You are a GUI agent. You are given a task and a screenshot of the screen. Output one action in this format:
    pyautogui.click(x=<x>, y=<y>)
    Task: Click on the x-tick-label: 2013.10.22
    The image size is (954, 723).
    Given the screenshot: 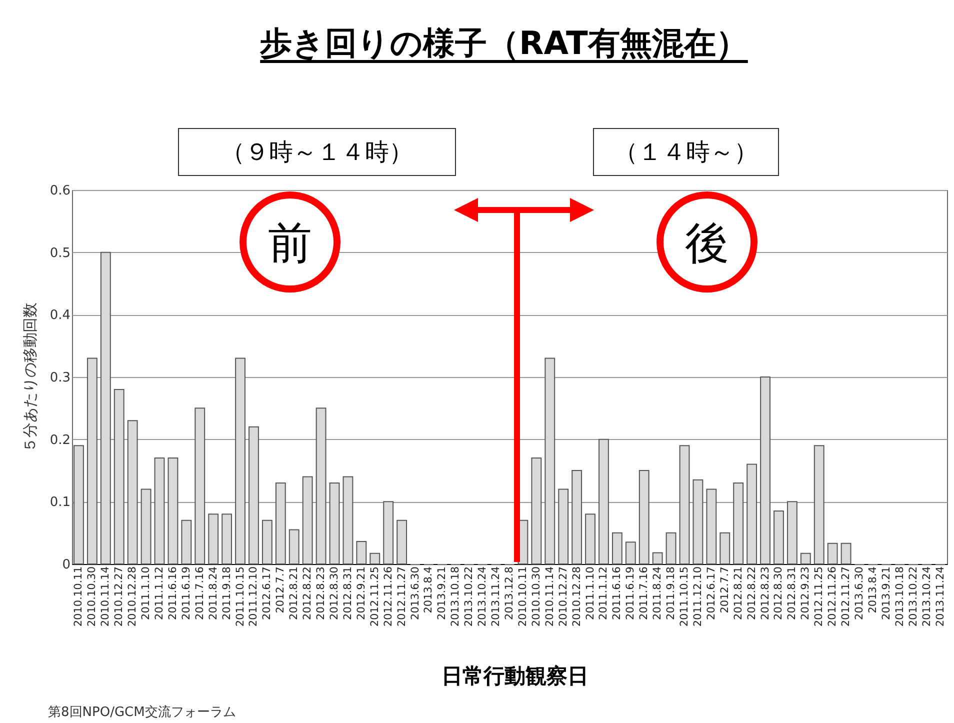 What is the action you would take?
    pyautogui.click(x=913, y=596)
    